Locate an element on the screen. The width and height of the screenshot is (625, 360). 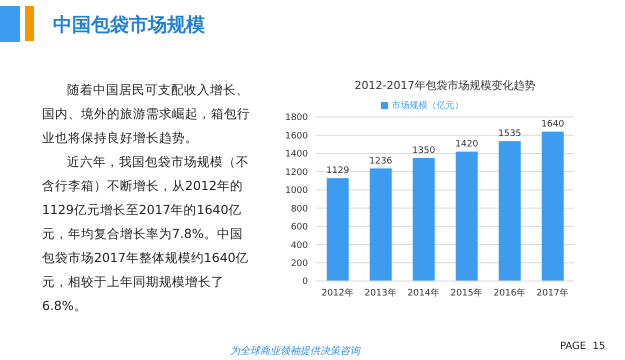
y-tick-label: 600 is located at coordinates (299, 227).